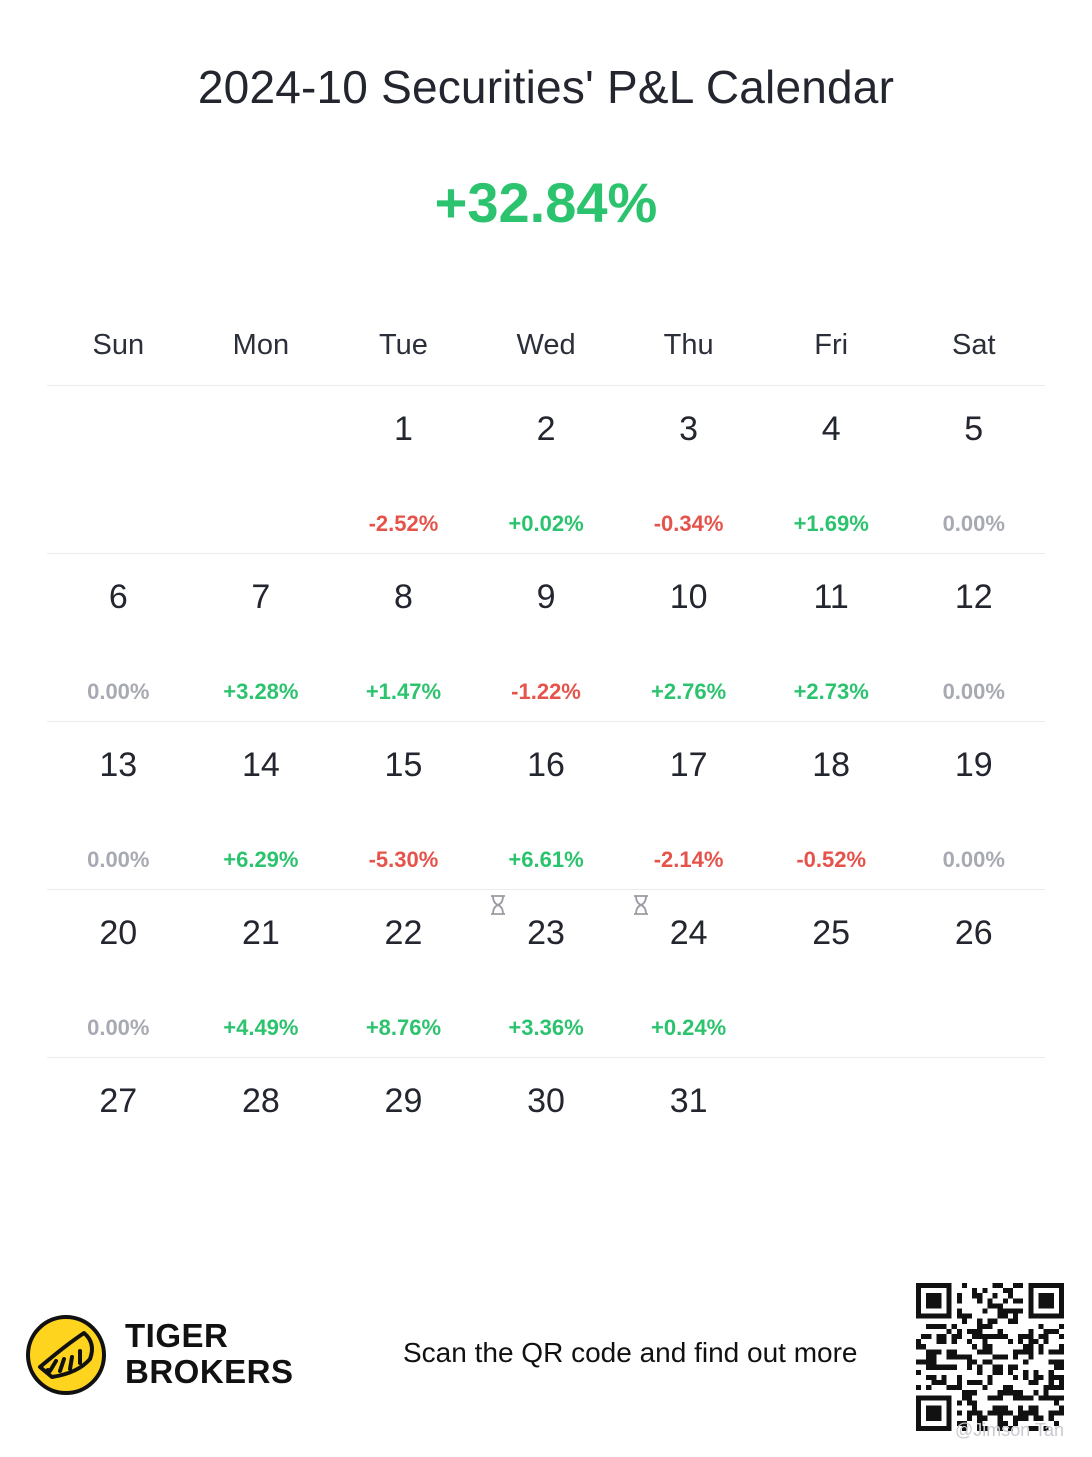 This screenshot has height=1457, width=1092. I want to click on calendar-day: 27, so click(118, 1141).